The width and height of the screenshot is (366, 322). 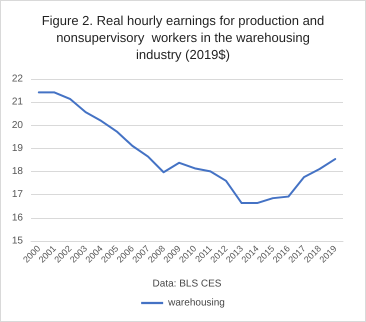 I want to click on y-tick-label: 21, so click(x=18, y=102).